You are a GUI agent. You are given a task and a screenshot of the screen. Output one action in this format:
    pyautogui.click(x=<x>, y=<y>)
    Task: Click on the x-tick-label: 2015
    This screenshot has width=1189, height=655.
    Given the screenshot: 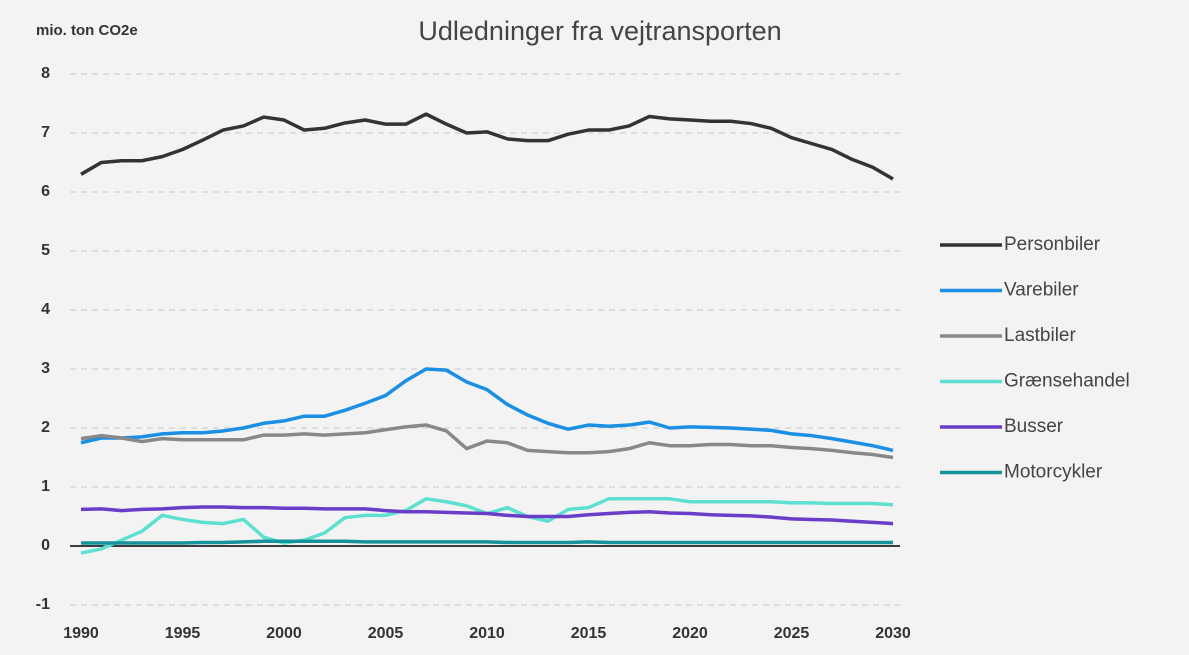 What is the action you would take?
    pyautogui.click(x=589, y=633)
    